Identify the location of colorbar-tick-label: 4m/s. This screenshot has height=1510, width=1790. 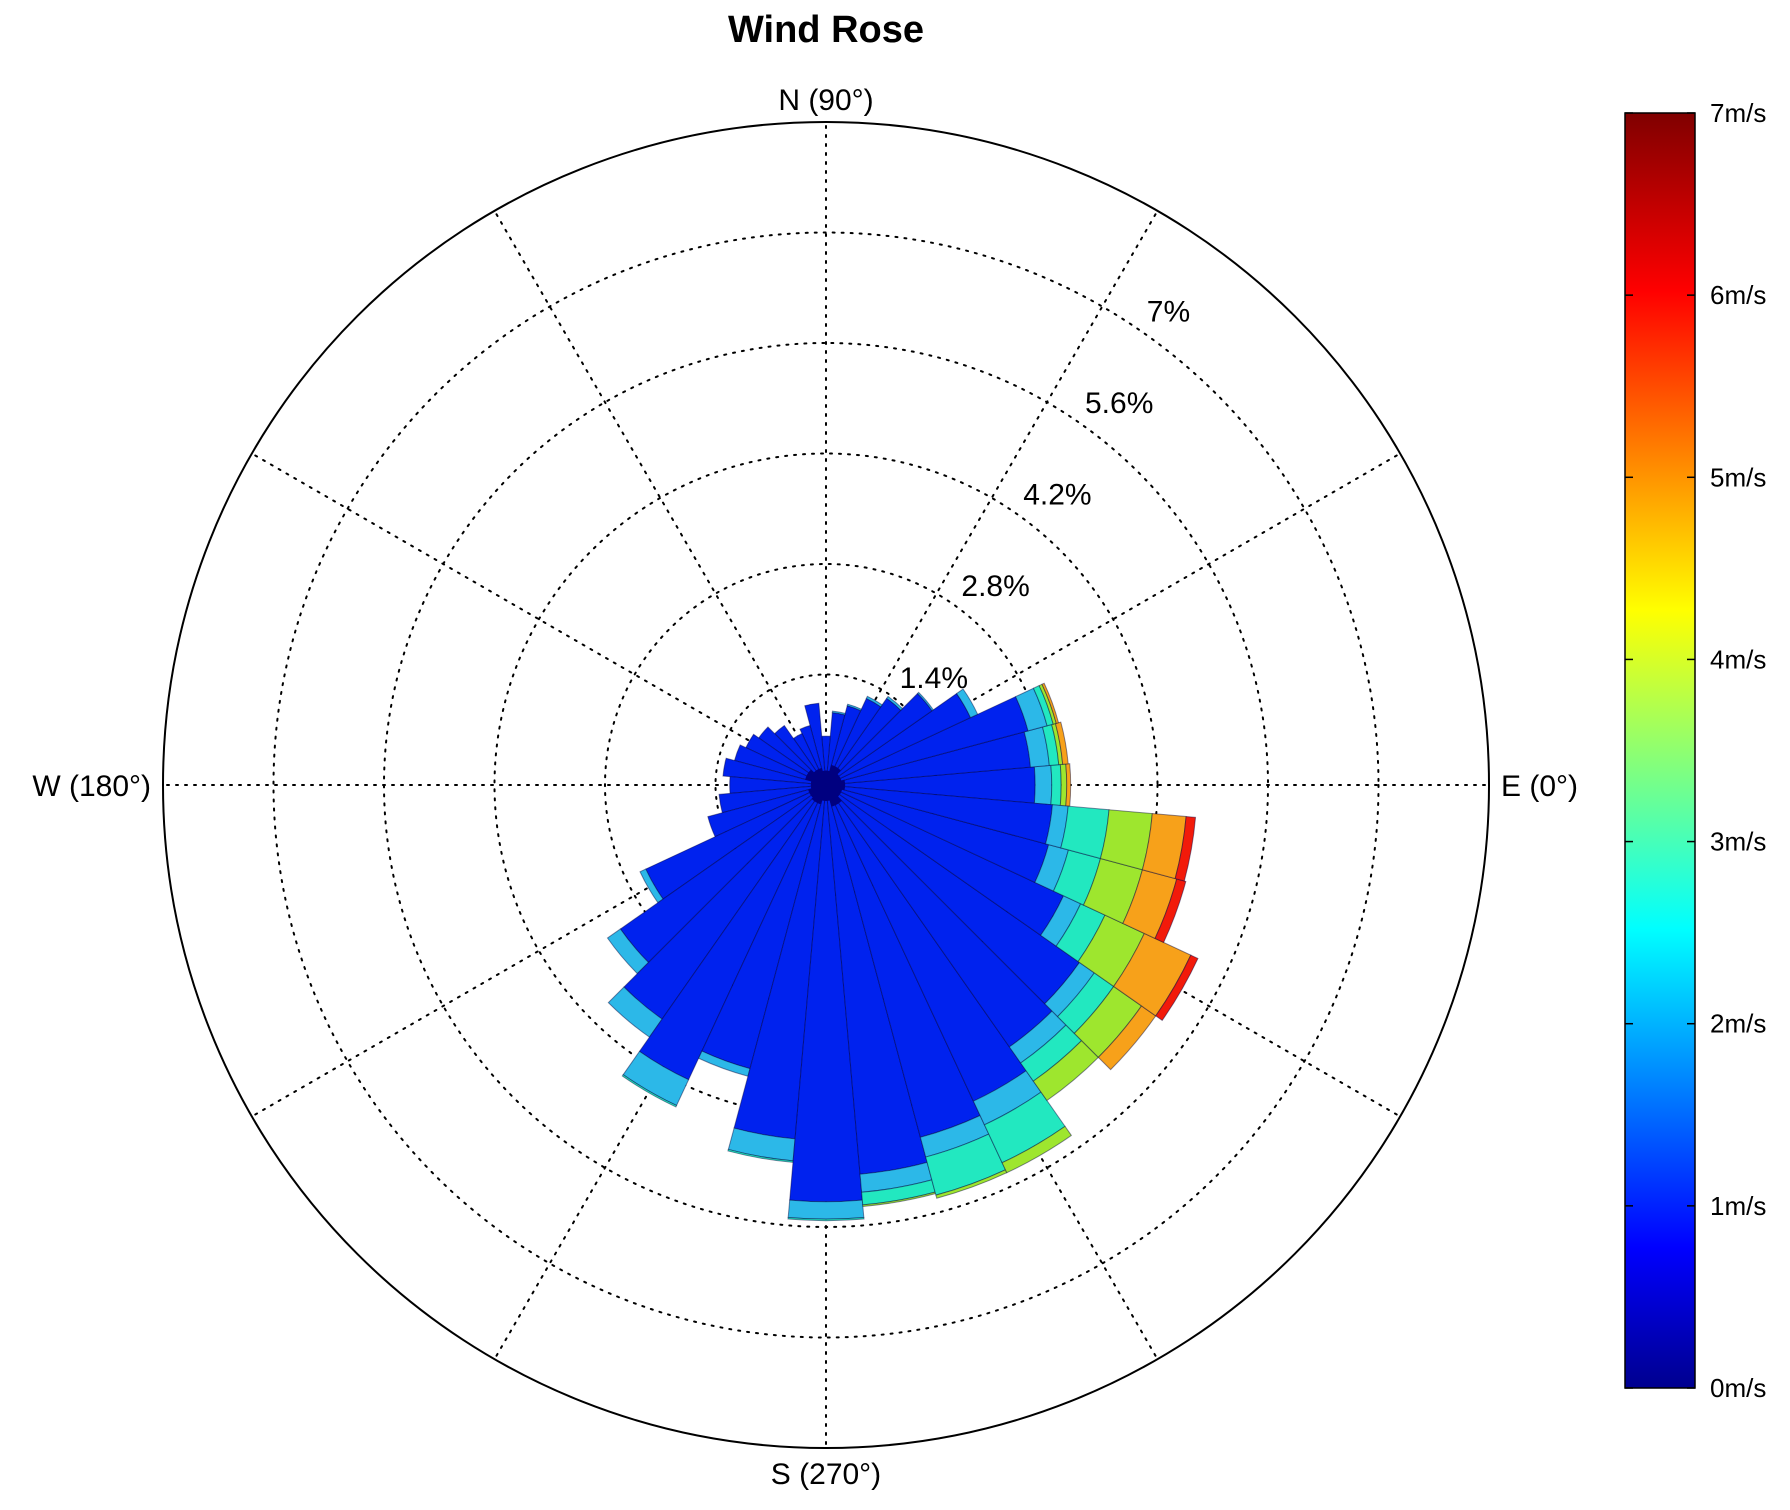
(1738, 659).